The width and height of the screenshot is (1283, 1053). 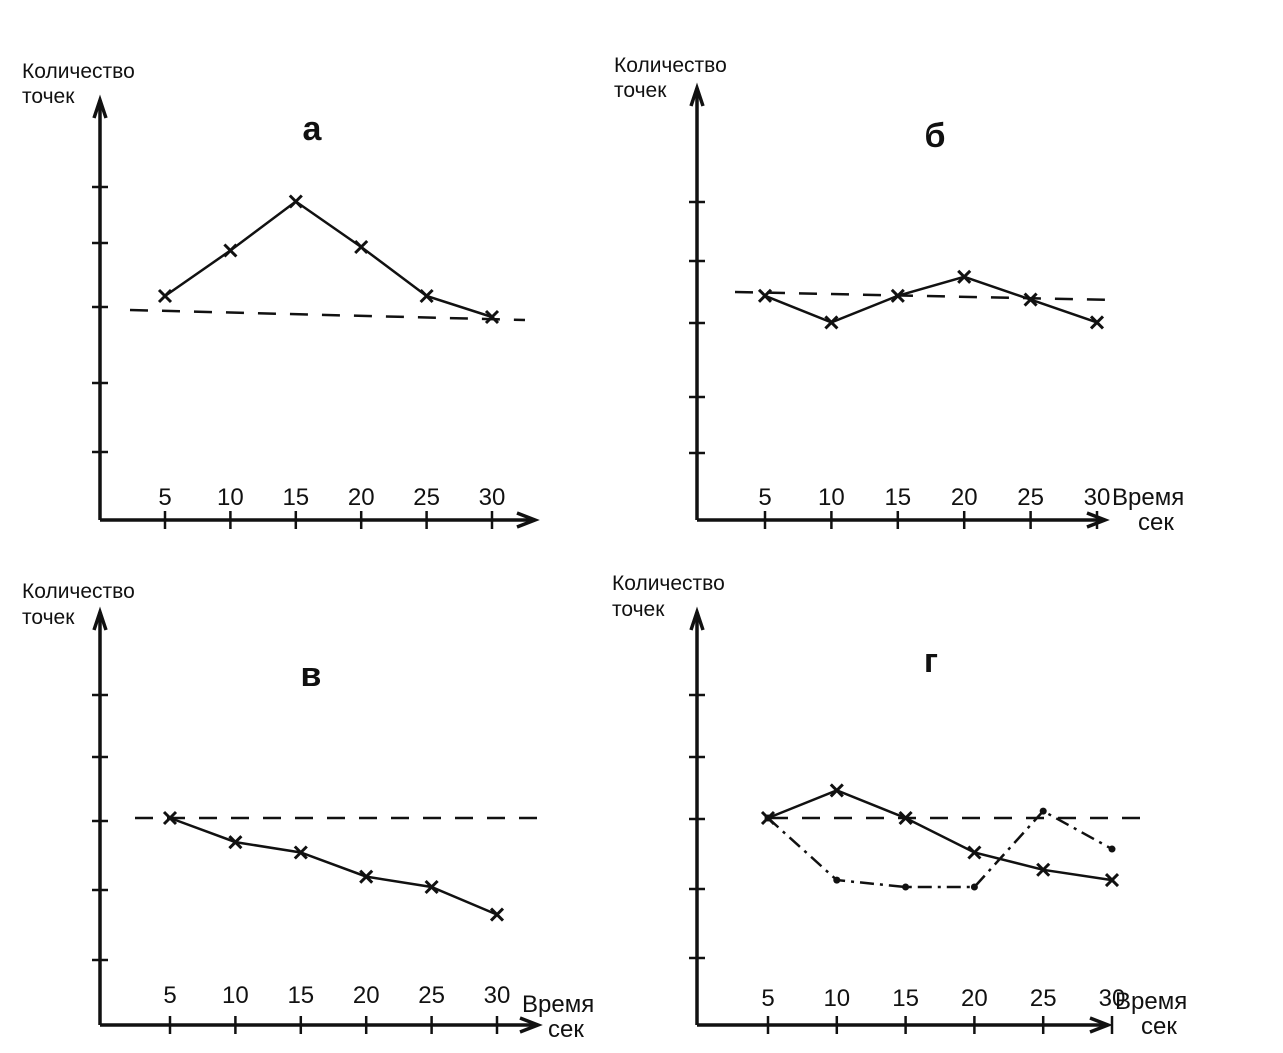 What do you see at coordinates (931, 661) in the screenshot?
I see `panel-letter: г` at bounding box center [931, 661].